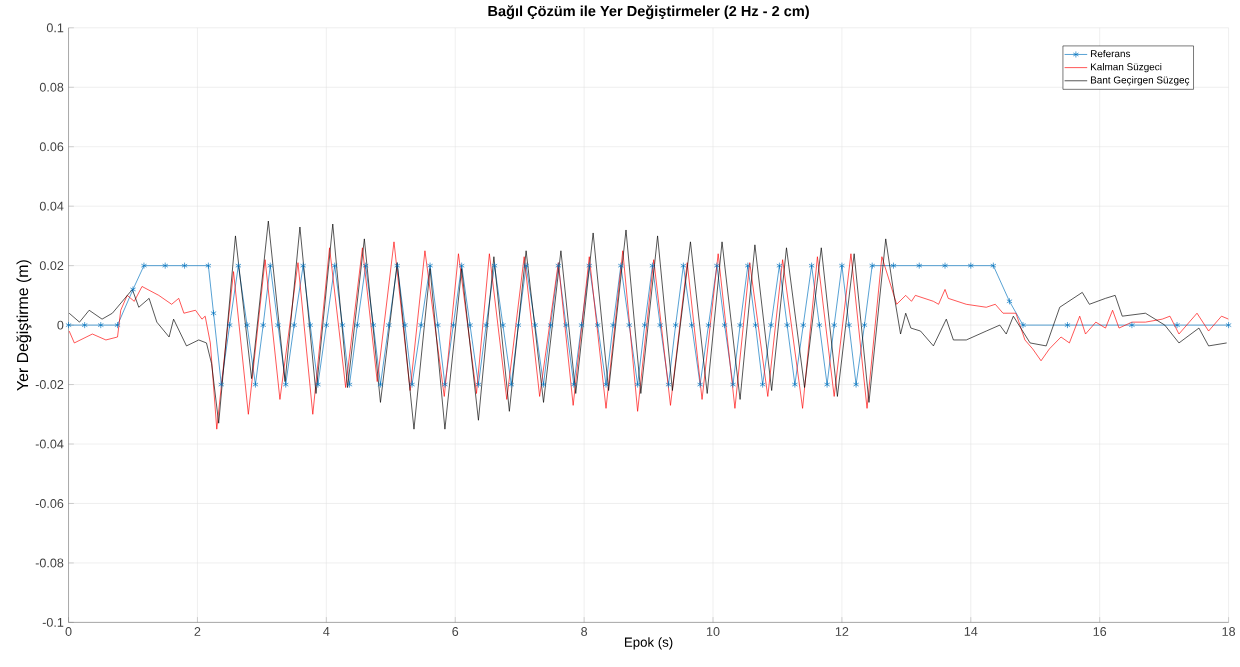 This screenshot has height=667, width=1240. Describe the element at coordinates (53, 622) in the screenshot. I see `y-tick-label: -0.1` at that location.